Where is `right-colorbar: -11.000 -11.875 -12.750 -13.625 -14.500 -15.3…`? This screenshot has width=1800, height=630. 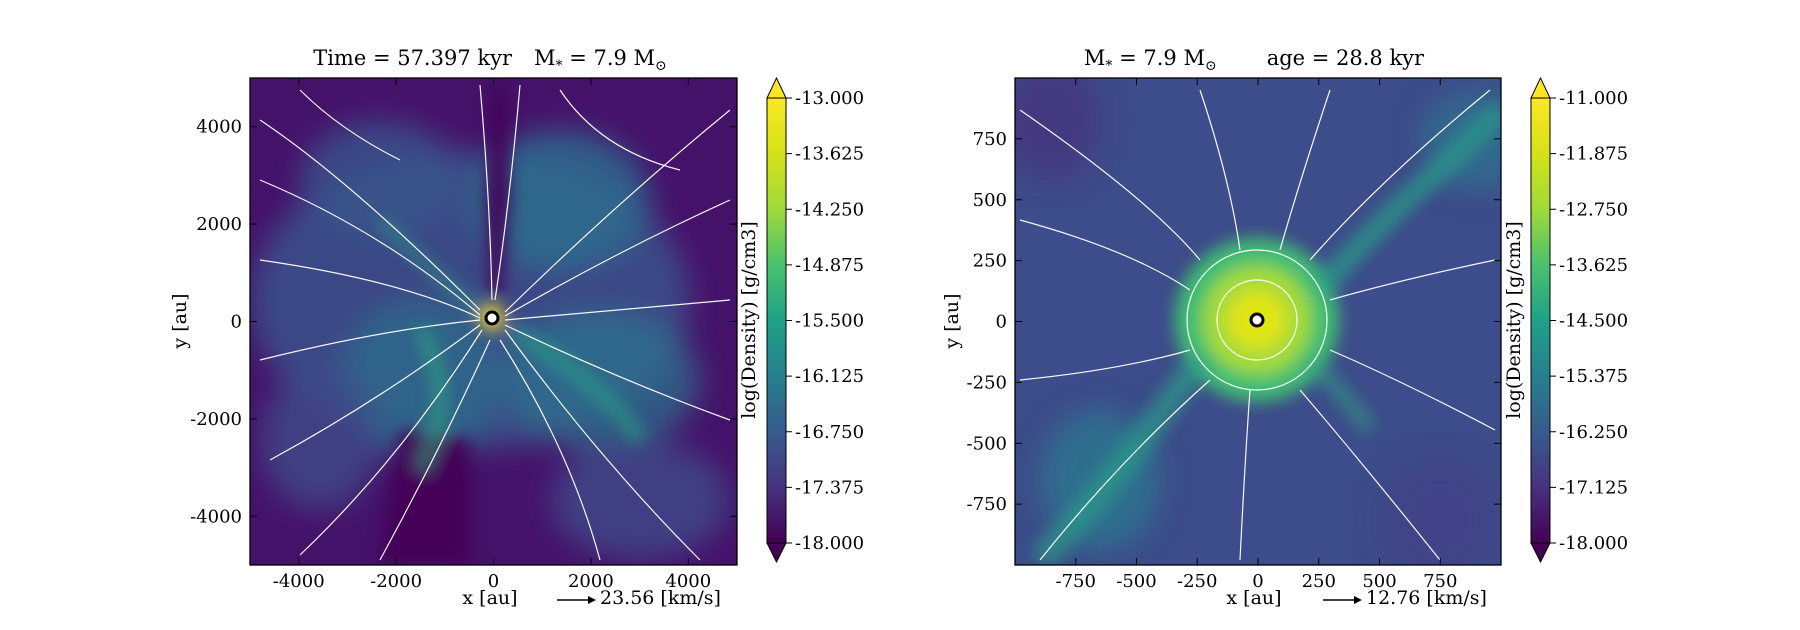
right-colorbar: -11.000 -11.875 -12.750 -13.625 -14.500 -15.3… is located at coordinates (1565, 320).